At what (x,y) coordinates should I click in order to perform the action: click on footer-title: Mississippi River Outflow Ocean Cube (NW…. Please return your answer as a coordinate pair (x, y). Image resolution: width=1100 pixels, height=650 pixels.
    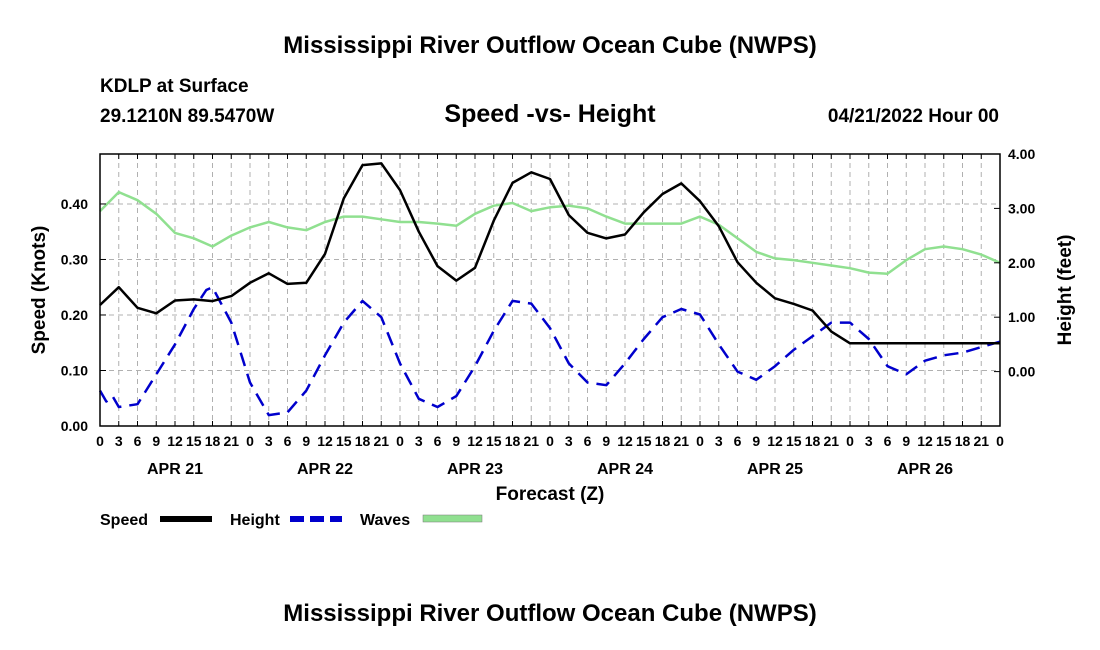
    Looking at the image, I should click on (550, 613).